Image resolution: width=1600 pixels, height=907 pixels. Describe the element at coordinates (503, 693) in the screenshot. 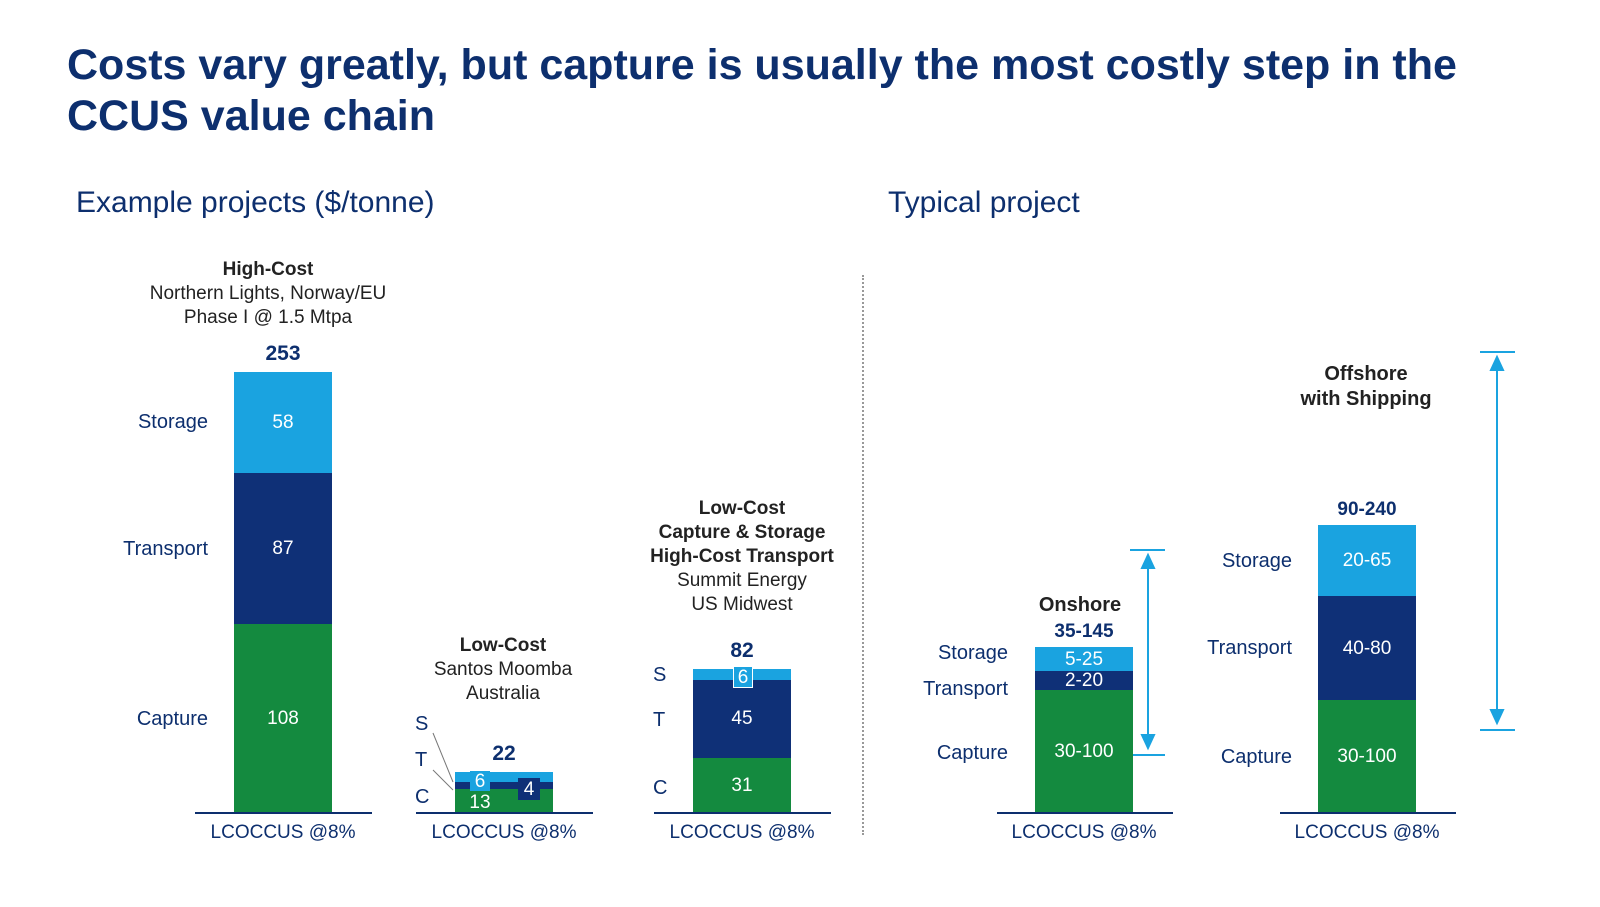

I see `project-desc: Australia` at that location.